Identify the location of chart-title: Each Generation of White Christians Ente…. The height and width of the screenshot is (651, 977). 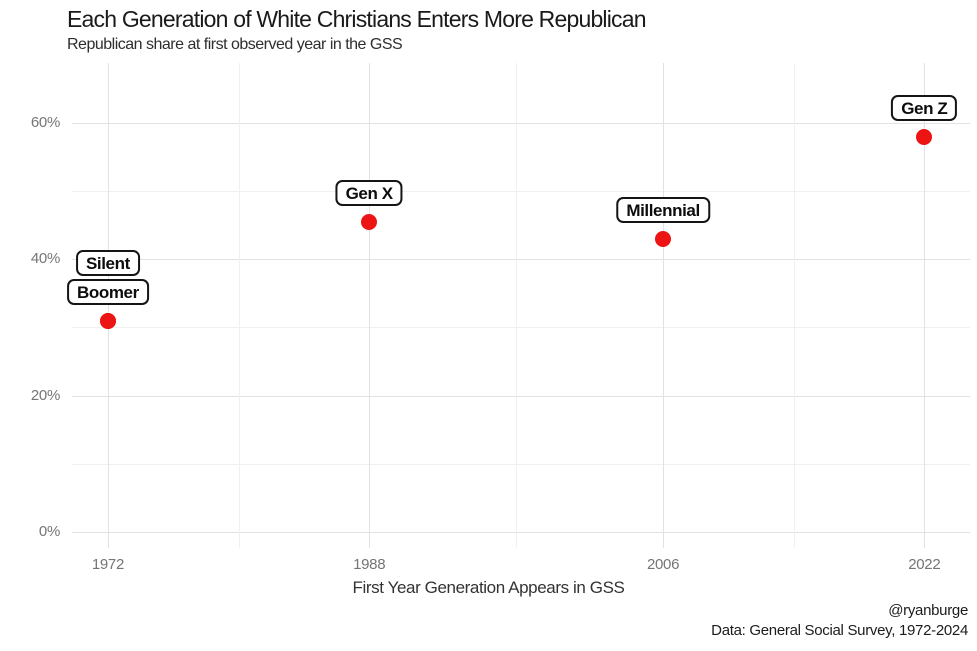
(357, 19).